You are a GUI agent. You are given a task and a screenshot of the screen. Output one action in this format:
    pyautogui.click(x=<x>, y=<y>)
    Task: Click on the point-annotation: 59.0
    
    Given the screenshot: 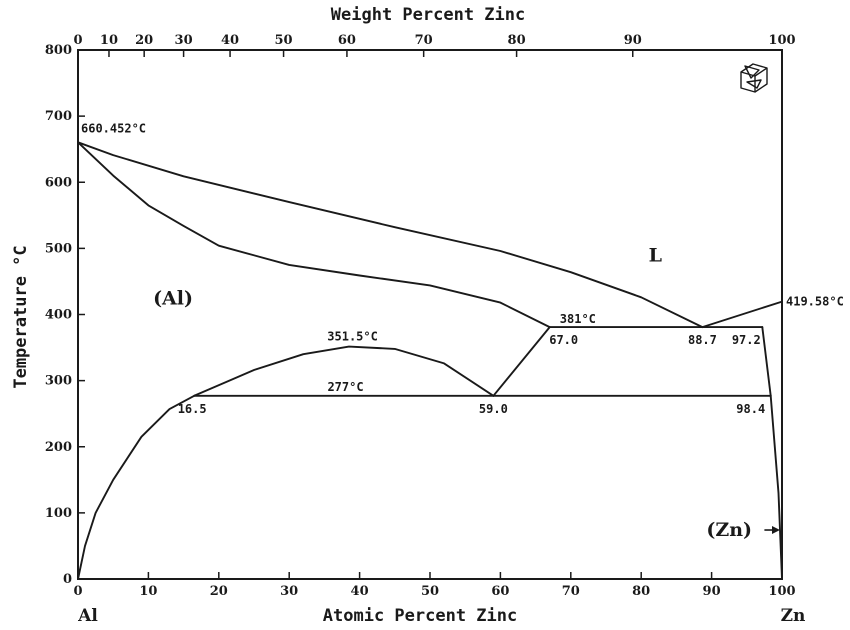 What is the action you would take?
    pyautogui.click(x=493, y=409)
    